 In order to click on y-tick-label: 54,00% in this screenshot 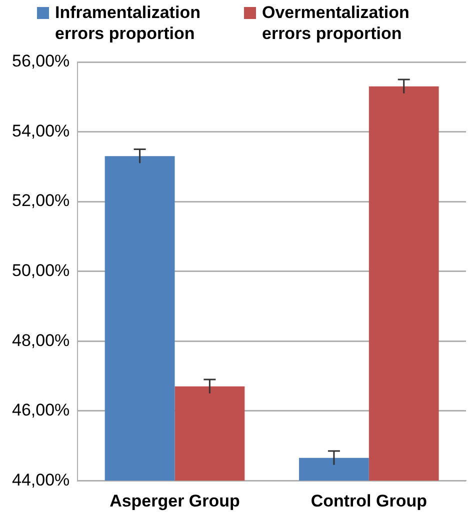, I will do `click(41, 130)`.